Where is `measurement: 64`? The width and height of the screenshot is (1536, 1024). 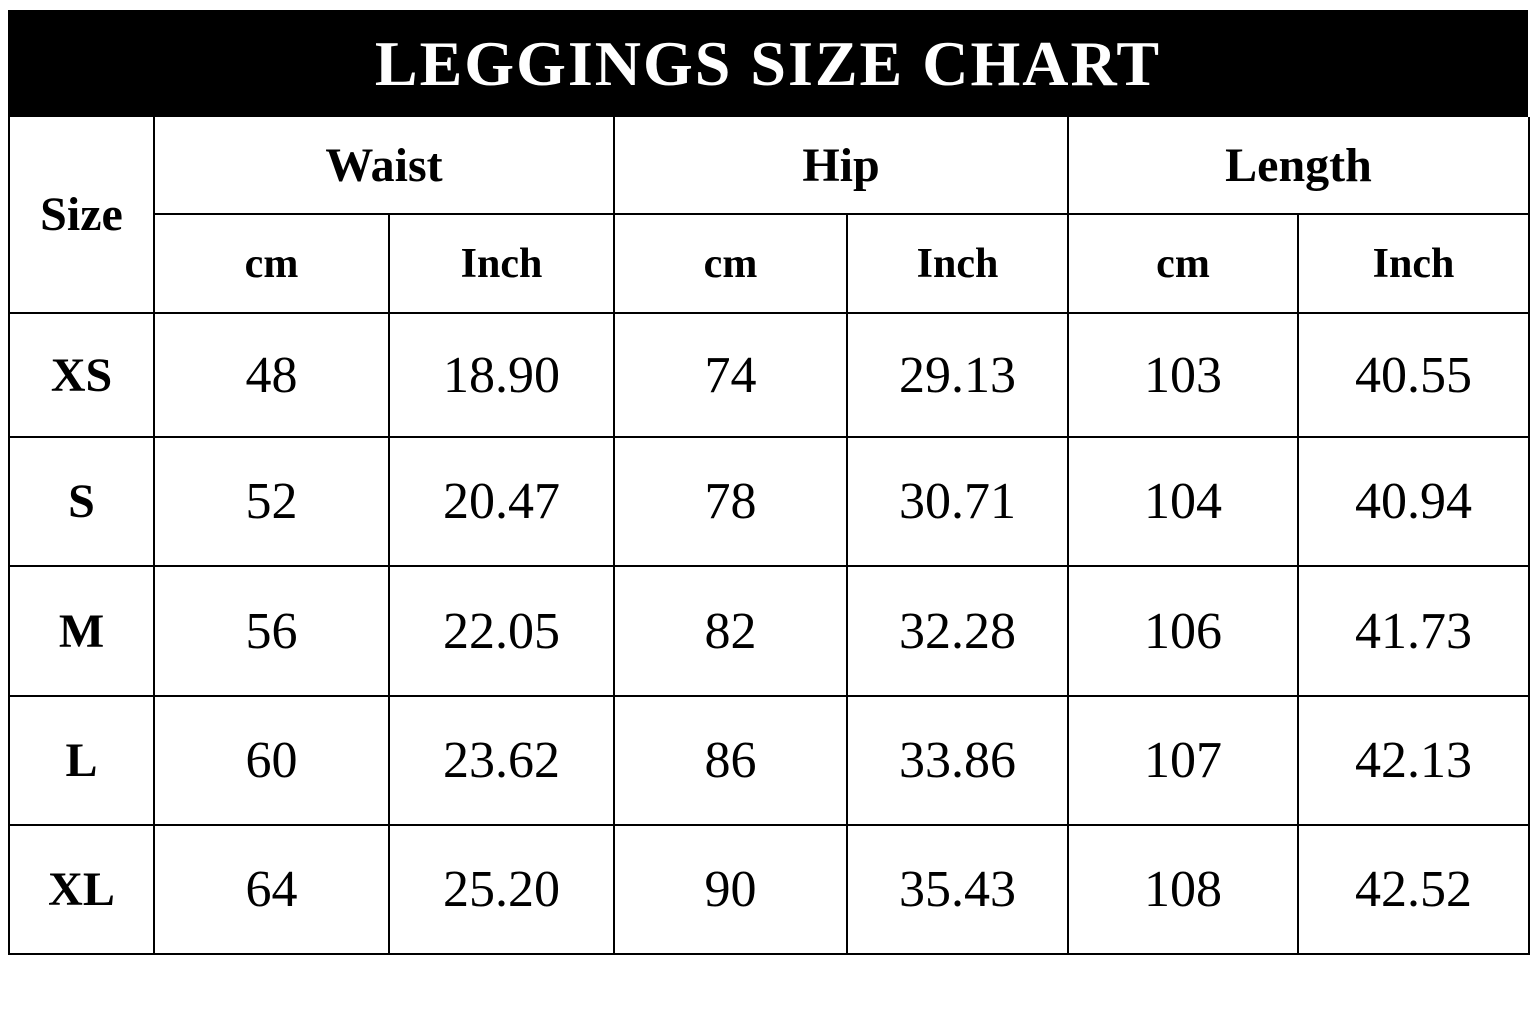 measurement: 64 is located at coordinates (272, 890).